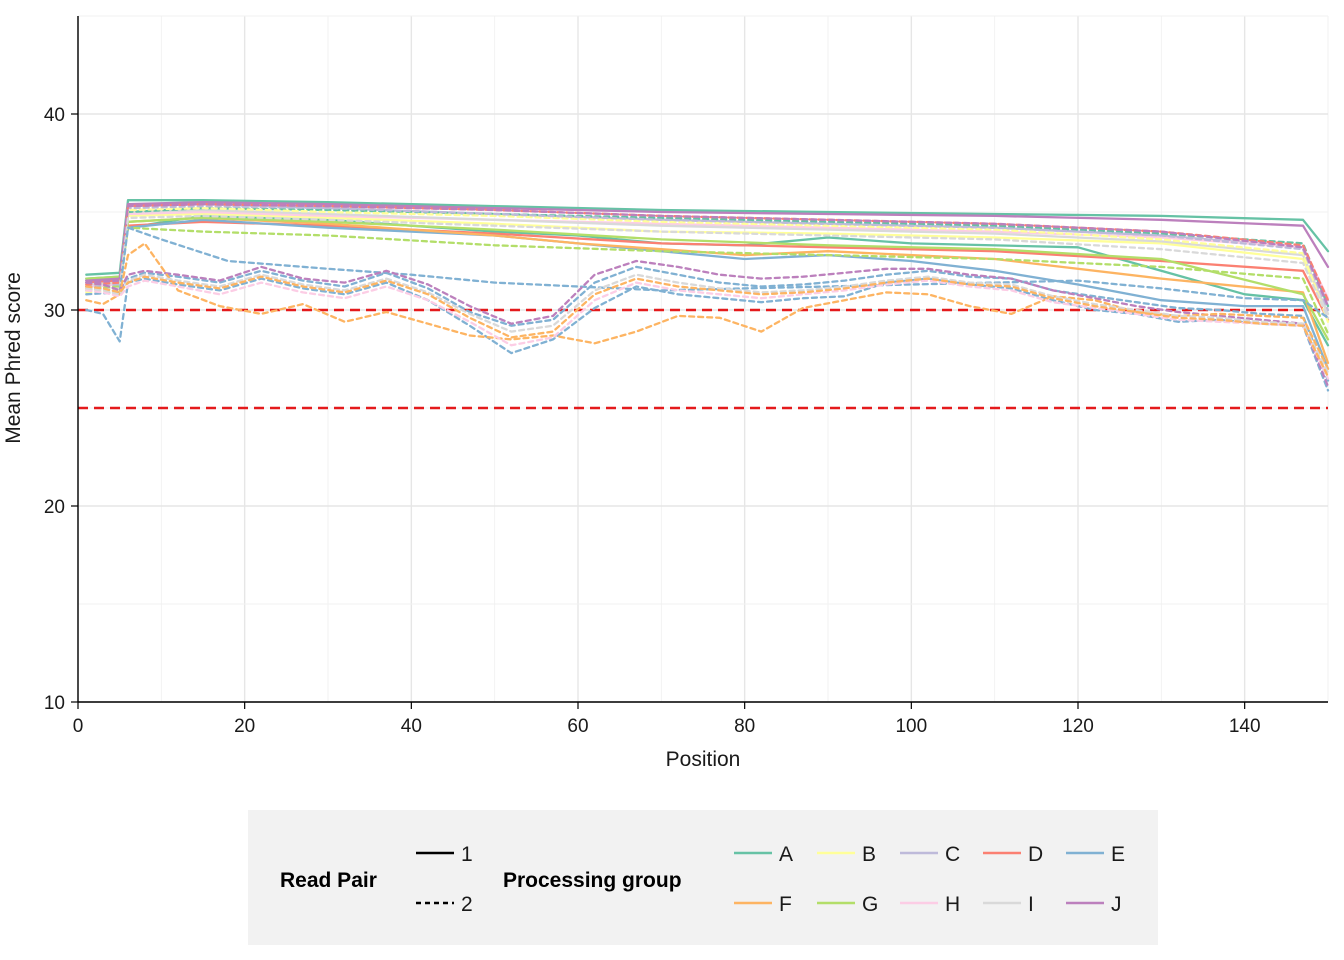  Describe the element at coordinates (244, 726) in the screenshot. I see `x-tick-label: 20` at that location.